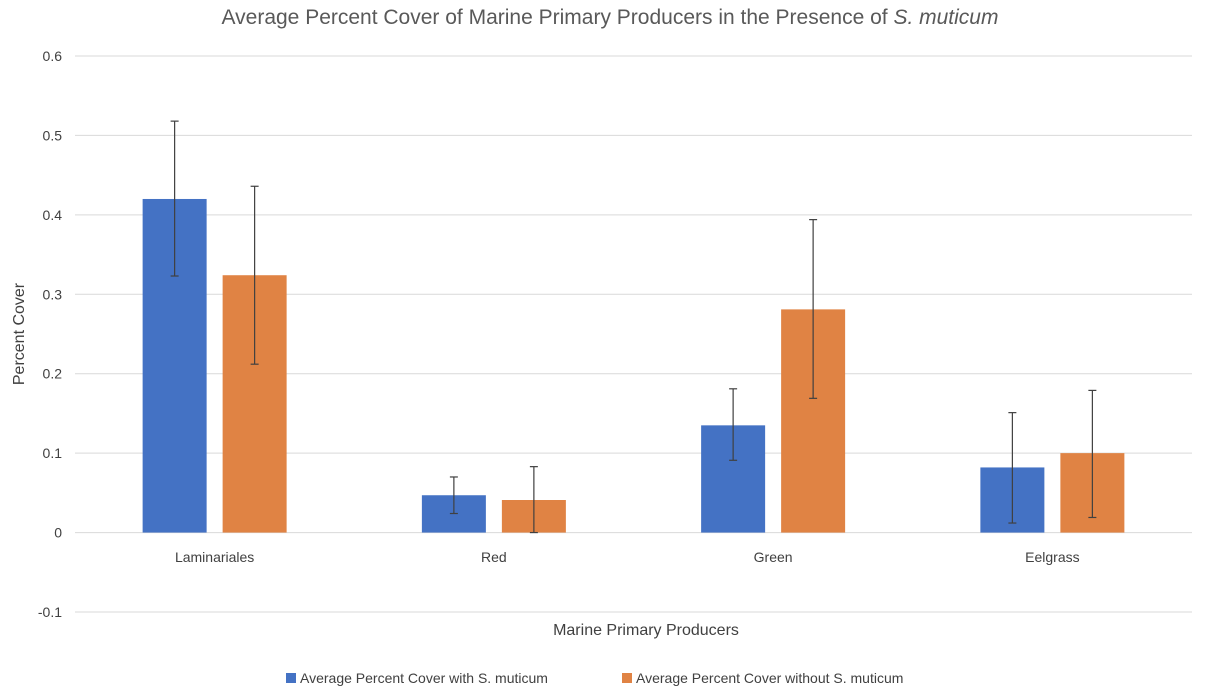 This screenshot has height=690, width=1207. Describe the element at coordinates (424, 678) in the screenshot. I see `legend-label-with: Average Percent Cover with S. muticum` at that location.